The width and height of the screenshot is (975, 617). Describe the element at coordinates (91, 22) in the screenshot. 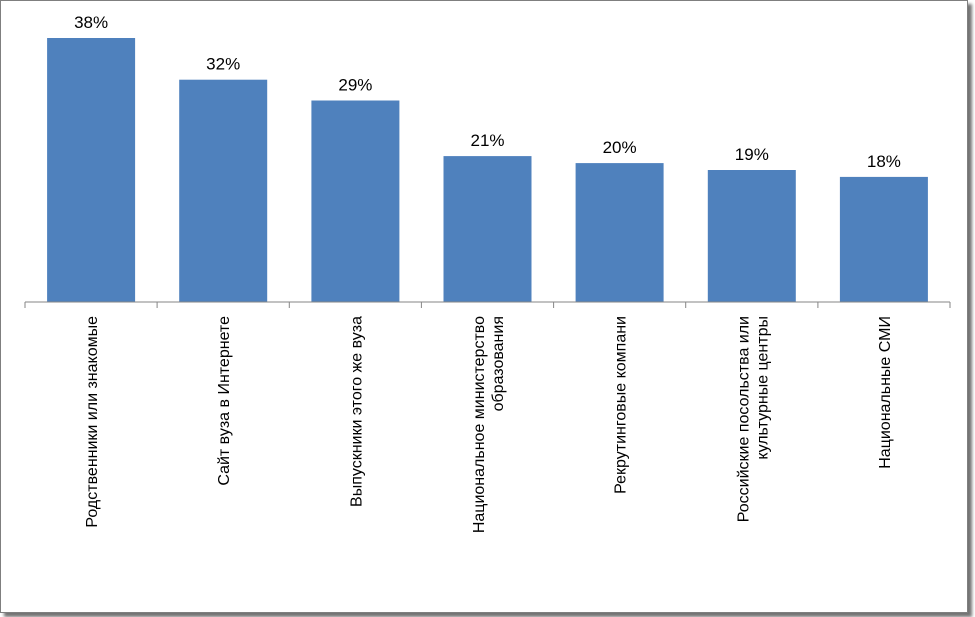

I see `data-label-1: 38%` at that location.